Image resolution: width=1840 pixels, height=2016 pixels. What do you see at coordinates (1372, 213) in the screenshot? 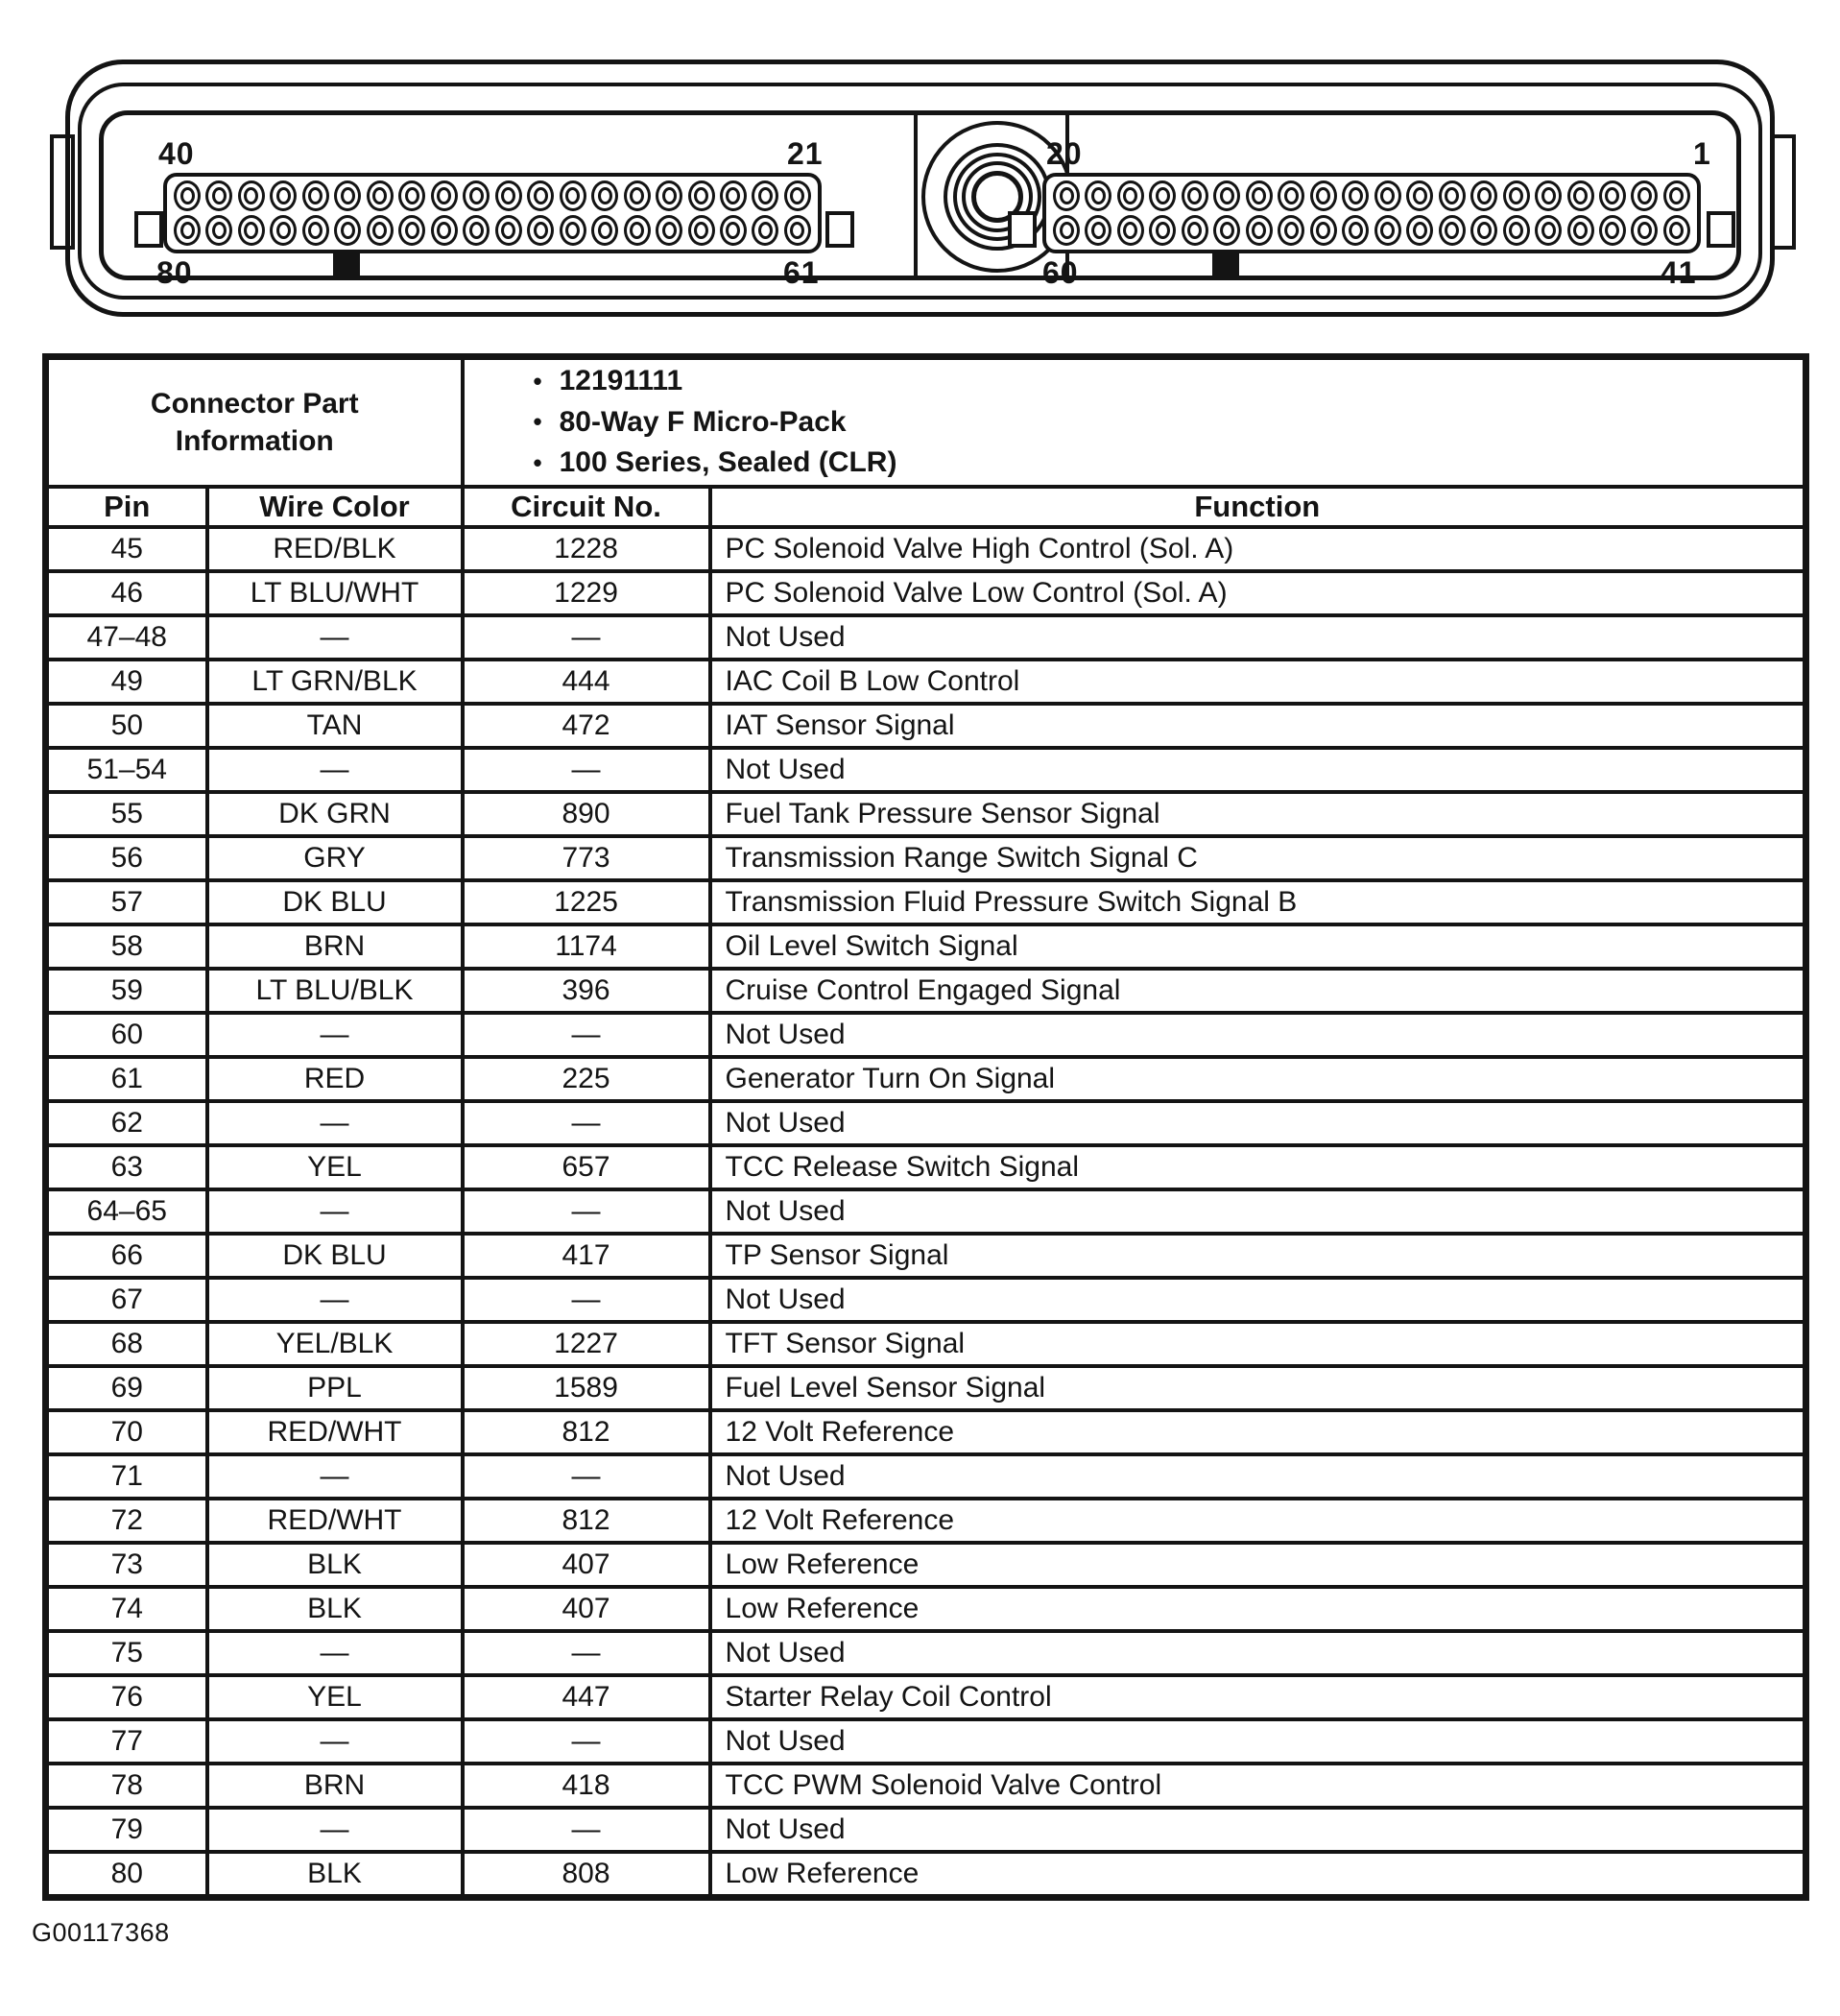
I see `right-pin-field` at bounding box center [1372, 213].